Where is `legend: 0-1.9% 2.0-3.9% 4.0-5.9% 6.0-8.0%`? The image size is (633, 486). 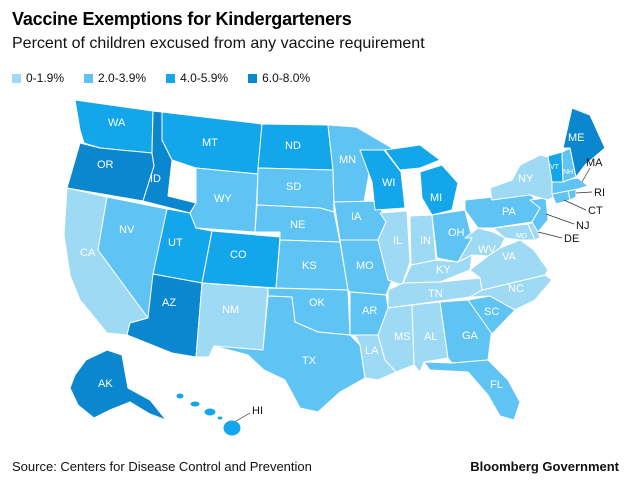
legend: 0-1.9% 2.0-3.9% 4.0-5.9% 6.0-8.0% is located at coordinates (171, 78).